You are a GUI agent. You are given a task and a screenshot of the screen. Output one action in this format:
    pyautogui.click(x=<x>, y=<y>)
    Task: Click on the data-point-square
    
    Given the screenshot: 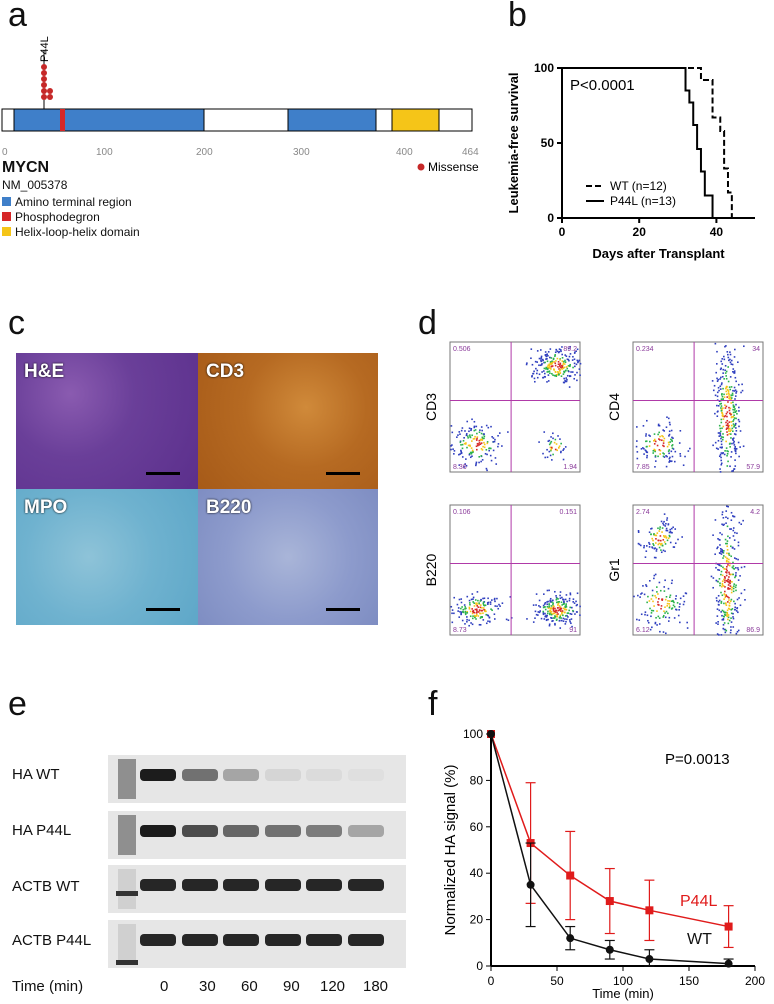 What is the action you would take?
    pyautogui.click(x=609, y=901)
    